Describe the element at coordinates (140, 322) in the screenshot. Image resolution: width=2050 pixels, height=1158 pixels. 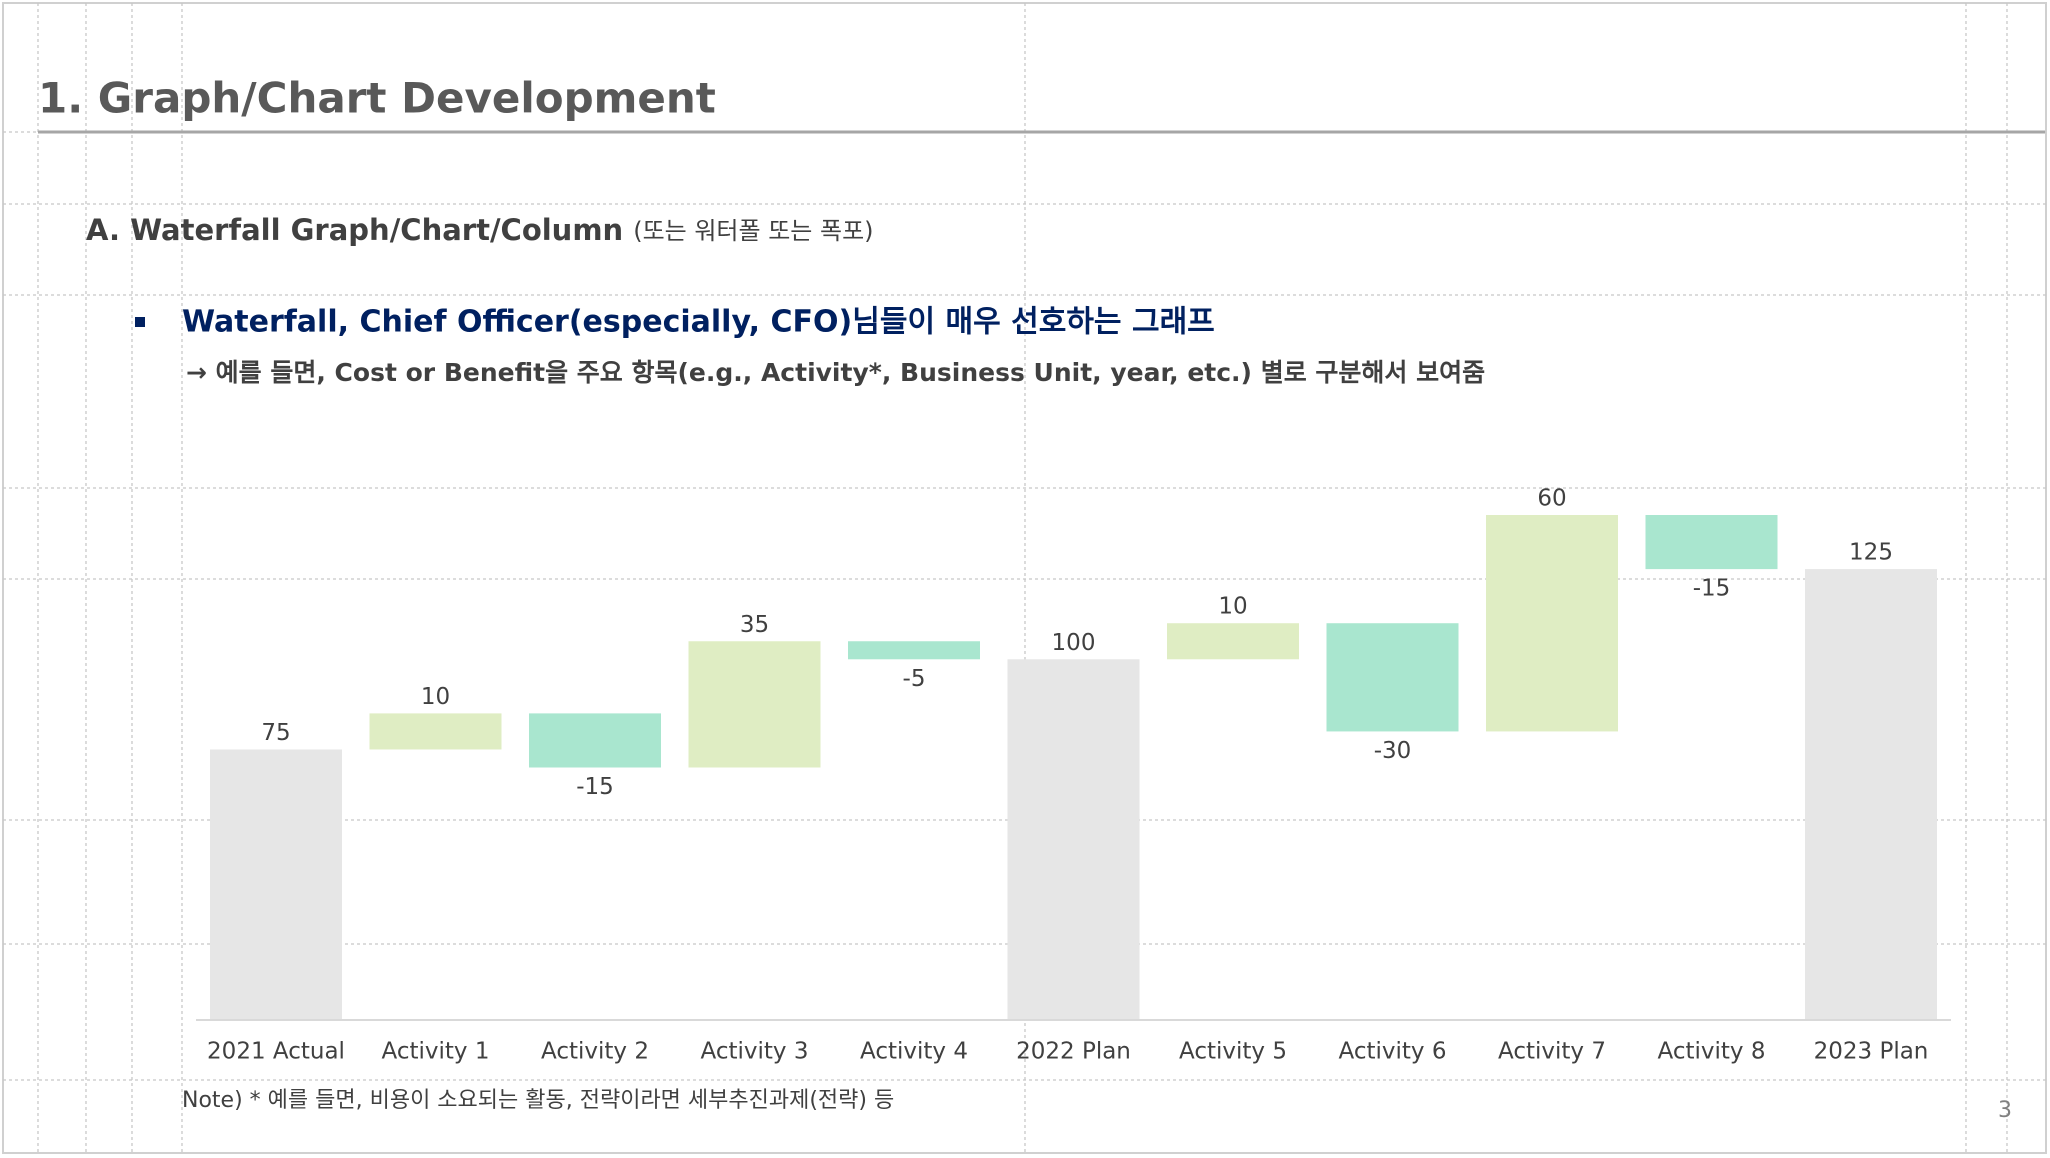
I see `bullet-marker` at that location.